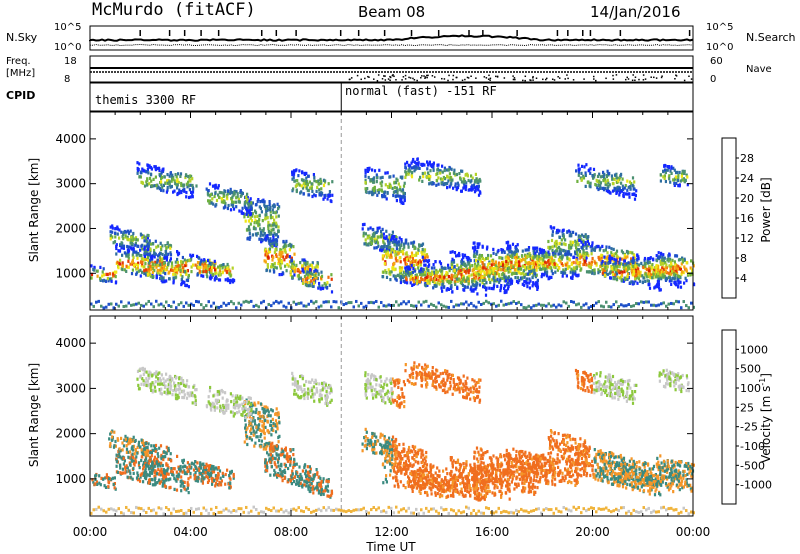 The image size is (800, 554). I want to click on freq-tick-low: 8, so click(67, 79).